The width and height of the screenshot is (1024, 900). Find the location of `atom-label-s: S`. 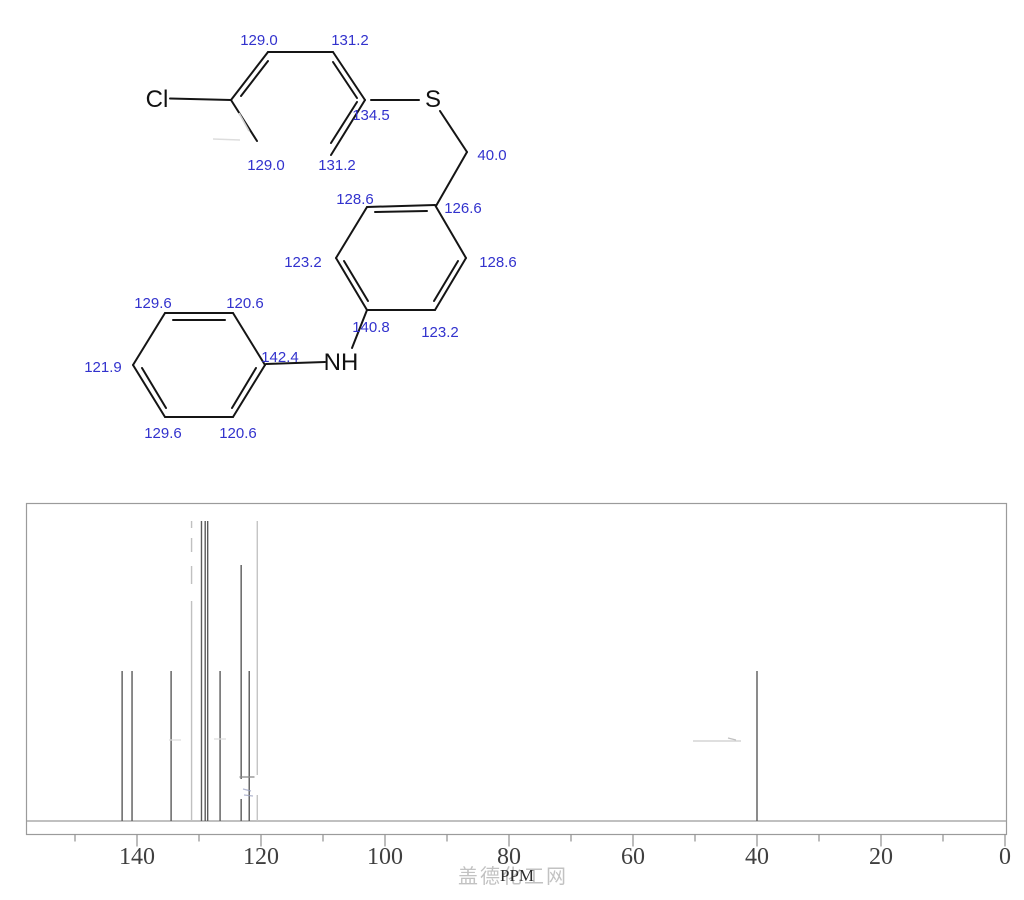

atom-label-s: S is located at coordinates (433, 99).